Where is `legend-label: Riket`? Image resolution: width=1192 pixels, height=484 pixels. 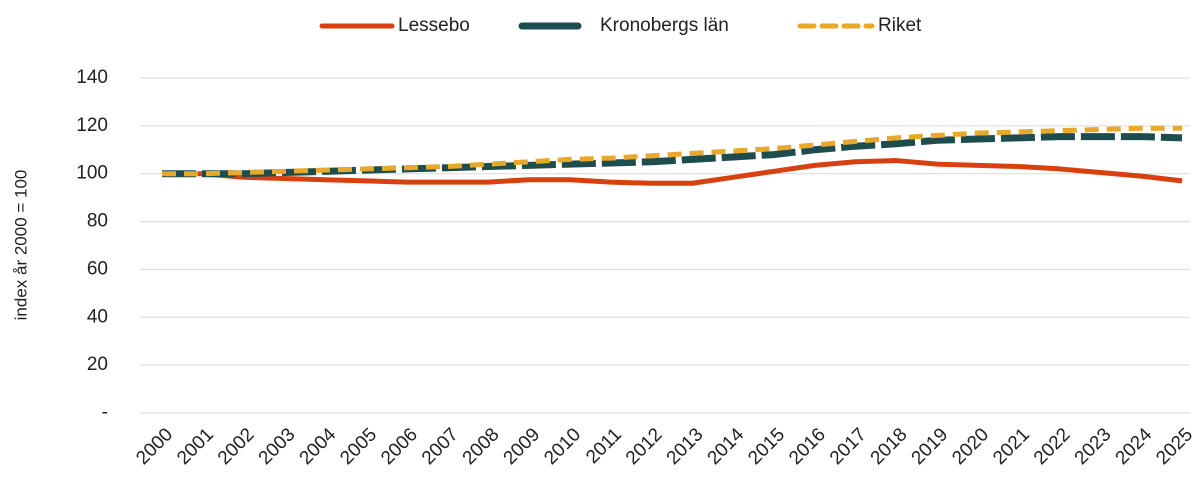
legend-label: Riket is located at coordinates (900, 25).